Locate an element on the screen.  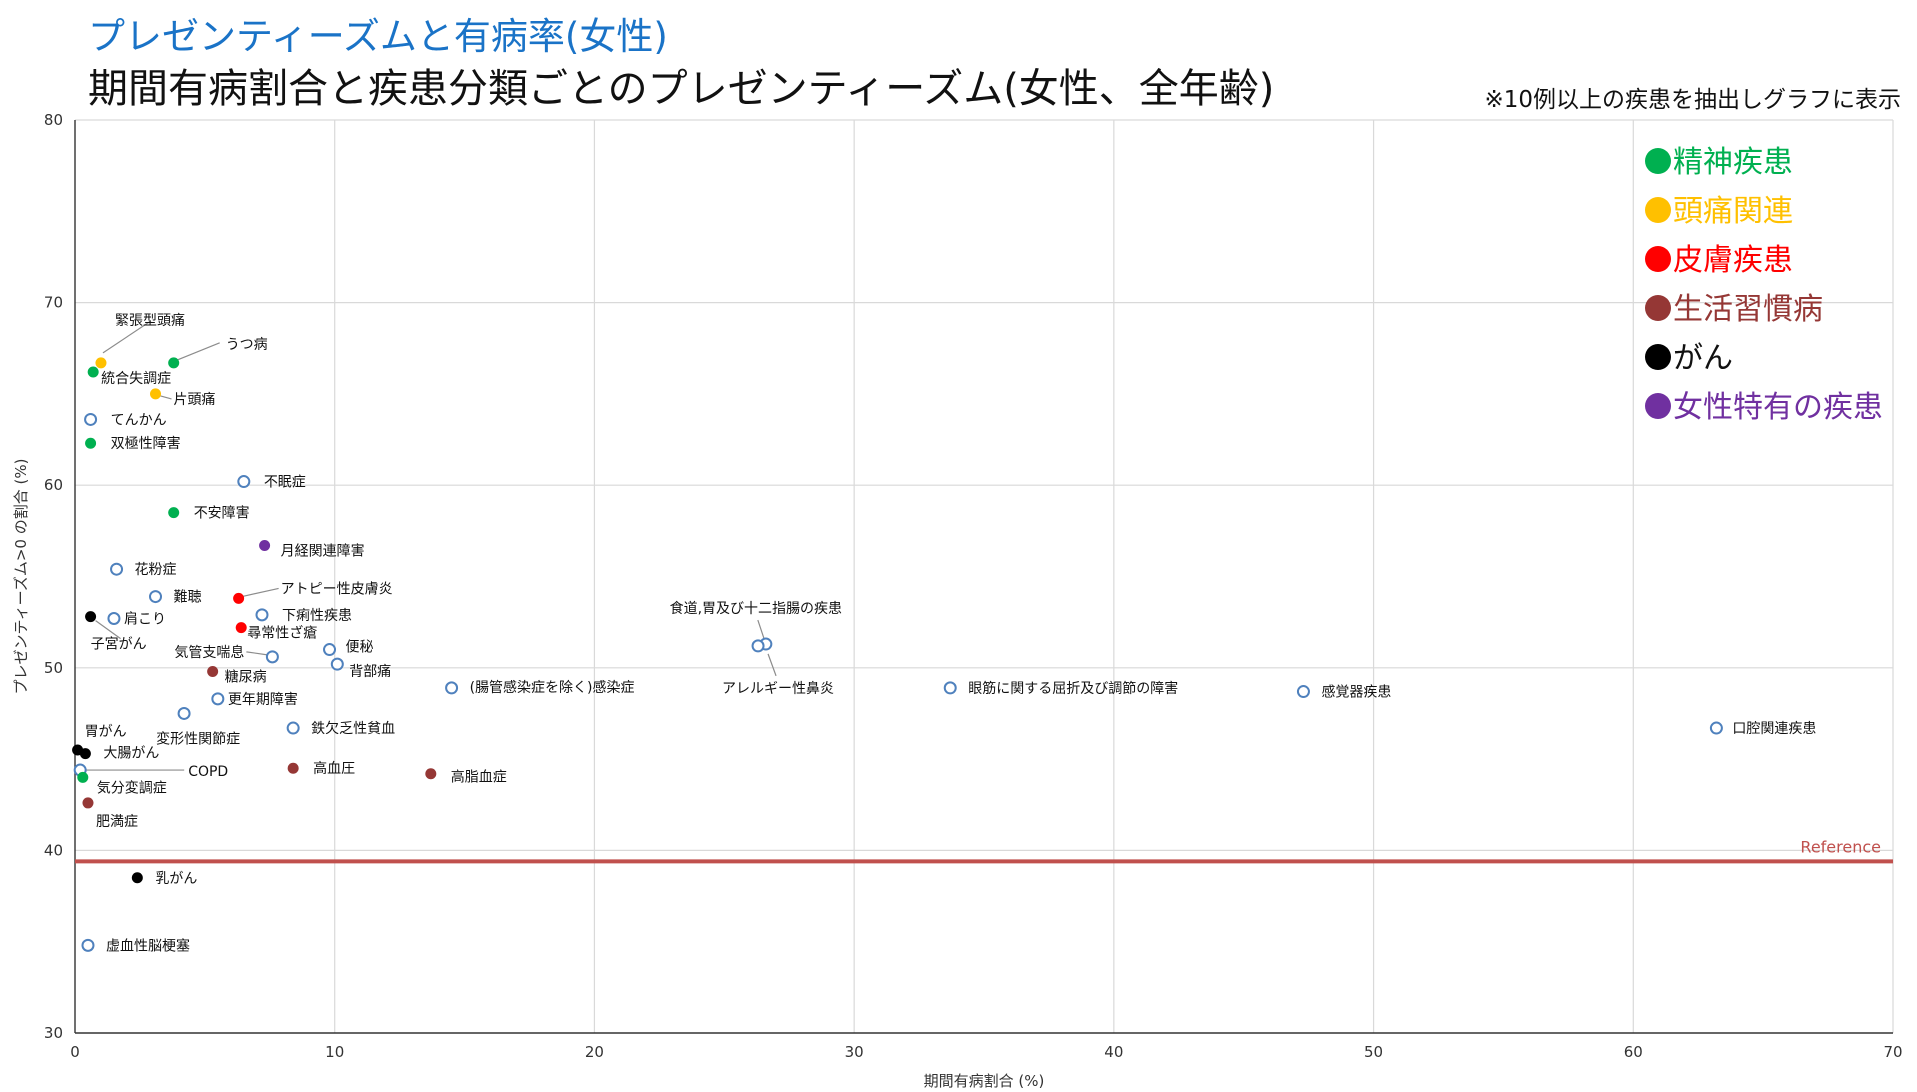
point-label: 口腔関連疾患 is located at coordinates (1774, 729).